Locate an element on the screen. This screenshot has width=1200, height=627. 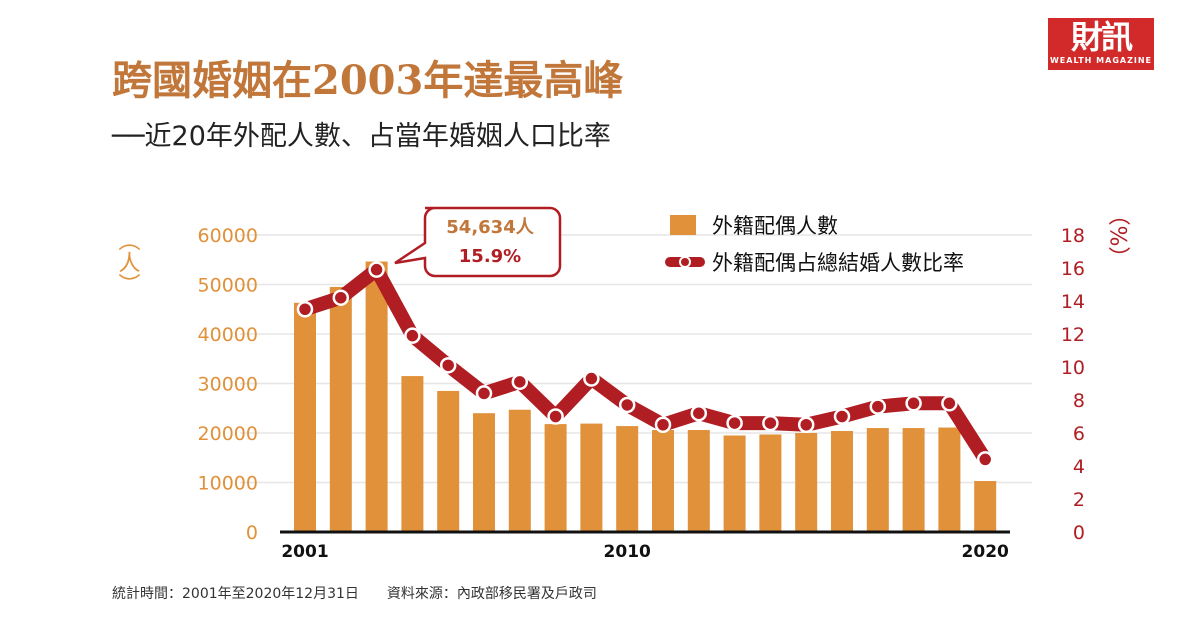
bar-2017 is located at coordinates (877, 480).